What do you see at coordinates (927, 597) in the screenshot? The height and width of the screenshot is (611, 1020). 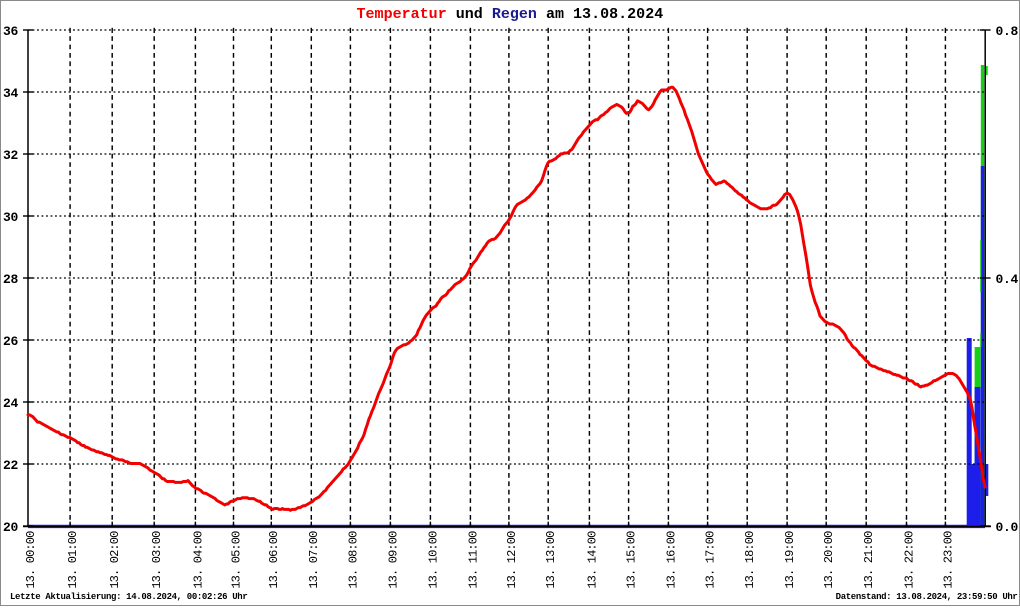 I see `svg-text:Datenstand: 13.08.2024, 23:59:: Datenstand: 13.08.2024, 23:59:50 Uhr` at bounding box center [927, 597].